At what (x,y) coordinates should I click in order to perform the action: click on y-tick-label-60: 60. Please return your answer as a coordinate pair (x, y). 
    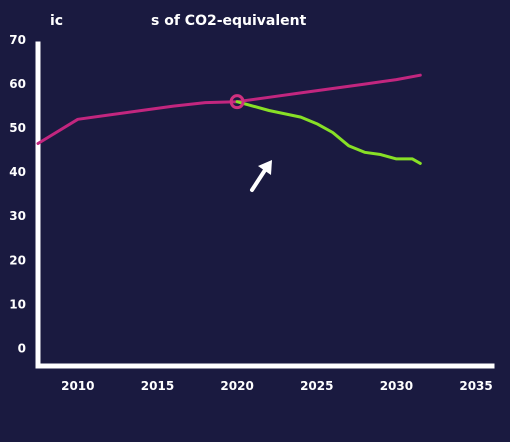
    Looking at the image, I should click on (17, 84).